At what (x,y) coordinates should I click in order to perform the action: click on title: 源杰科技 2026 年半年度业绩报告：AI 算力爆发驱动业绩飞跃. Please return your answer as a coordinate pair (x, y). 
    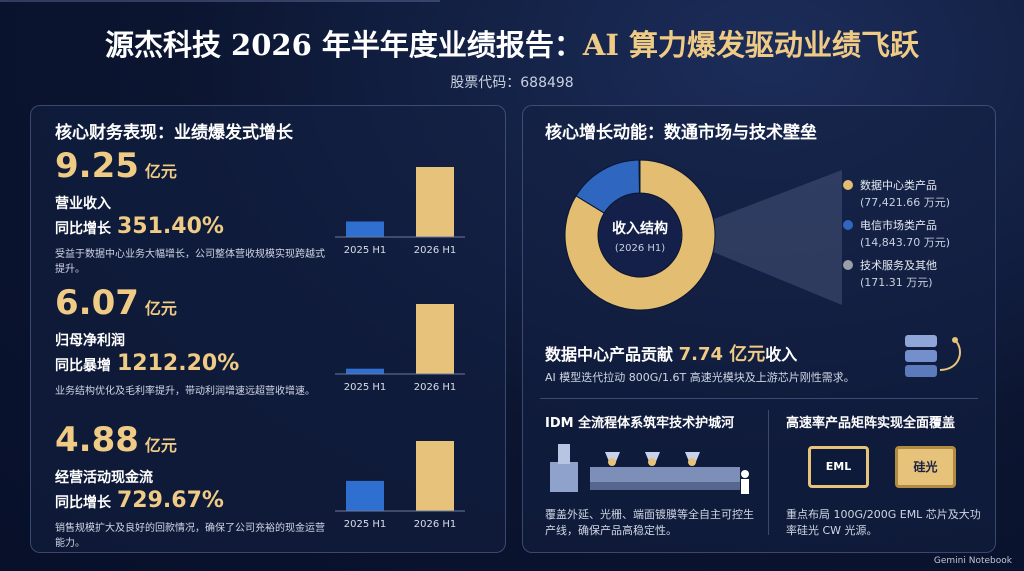
    Looking at the image, I should click on (512, 43).